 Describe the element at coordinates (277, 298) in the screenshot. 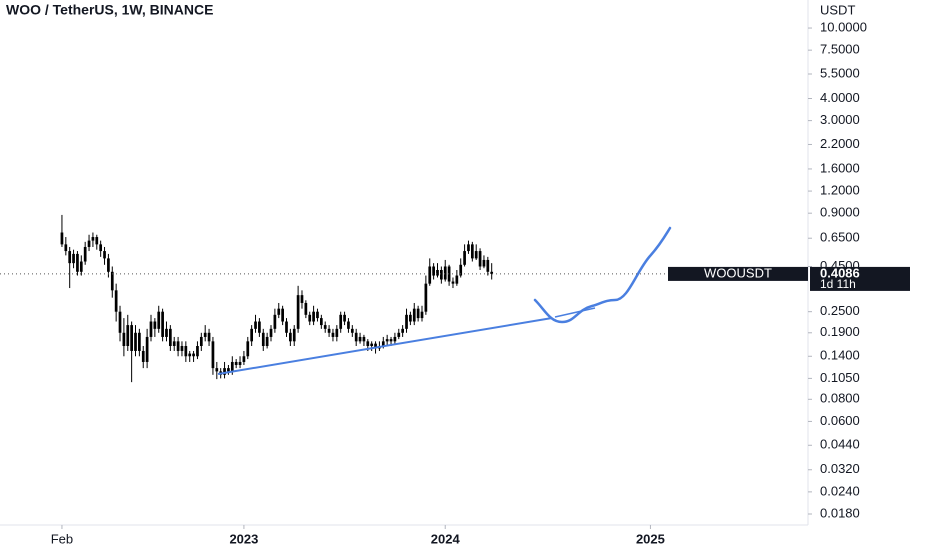

I see `plot` at that location.